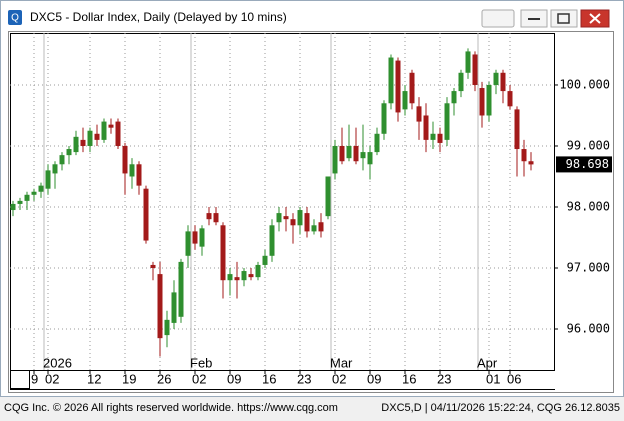 Image resolution: width=624 pixels, height=421 pixels. What do you see at coordinates (201, 362) in the screenshot?
I see `month-label: Feb` at bounding box center [201, 362].